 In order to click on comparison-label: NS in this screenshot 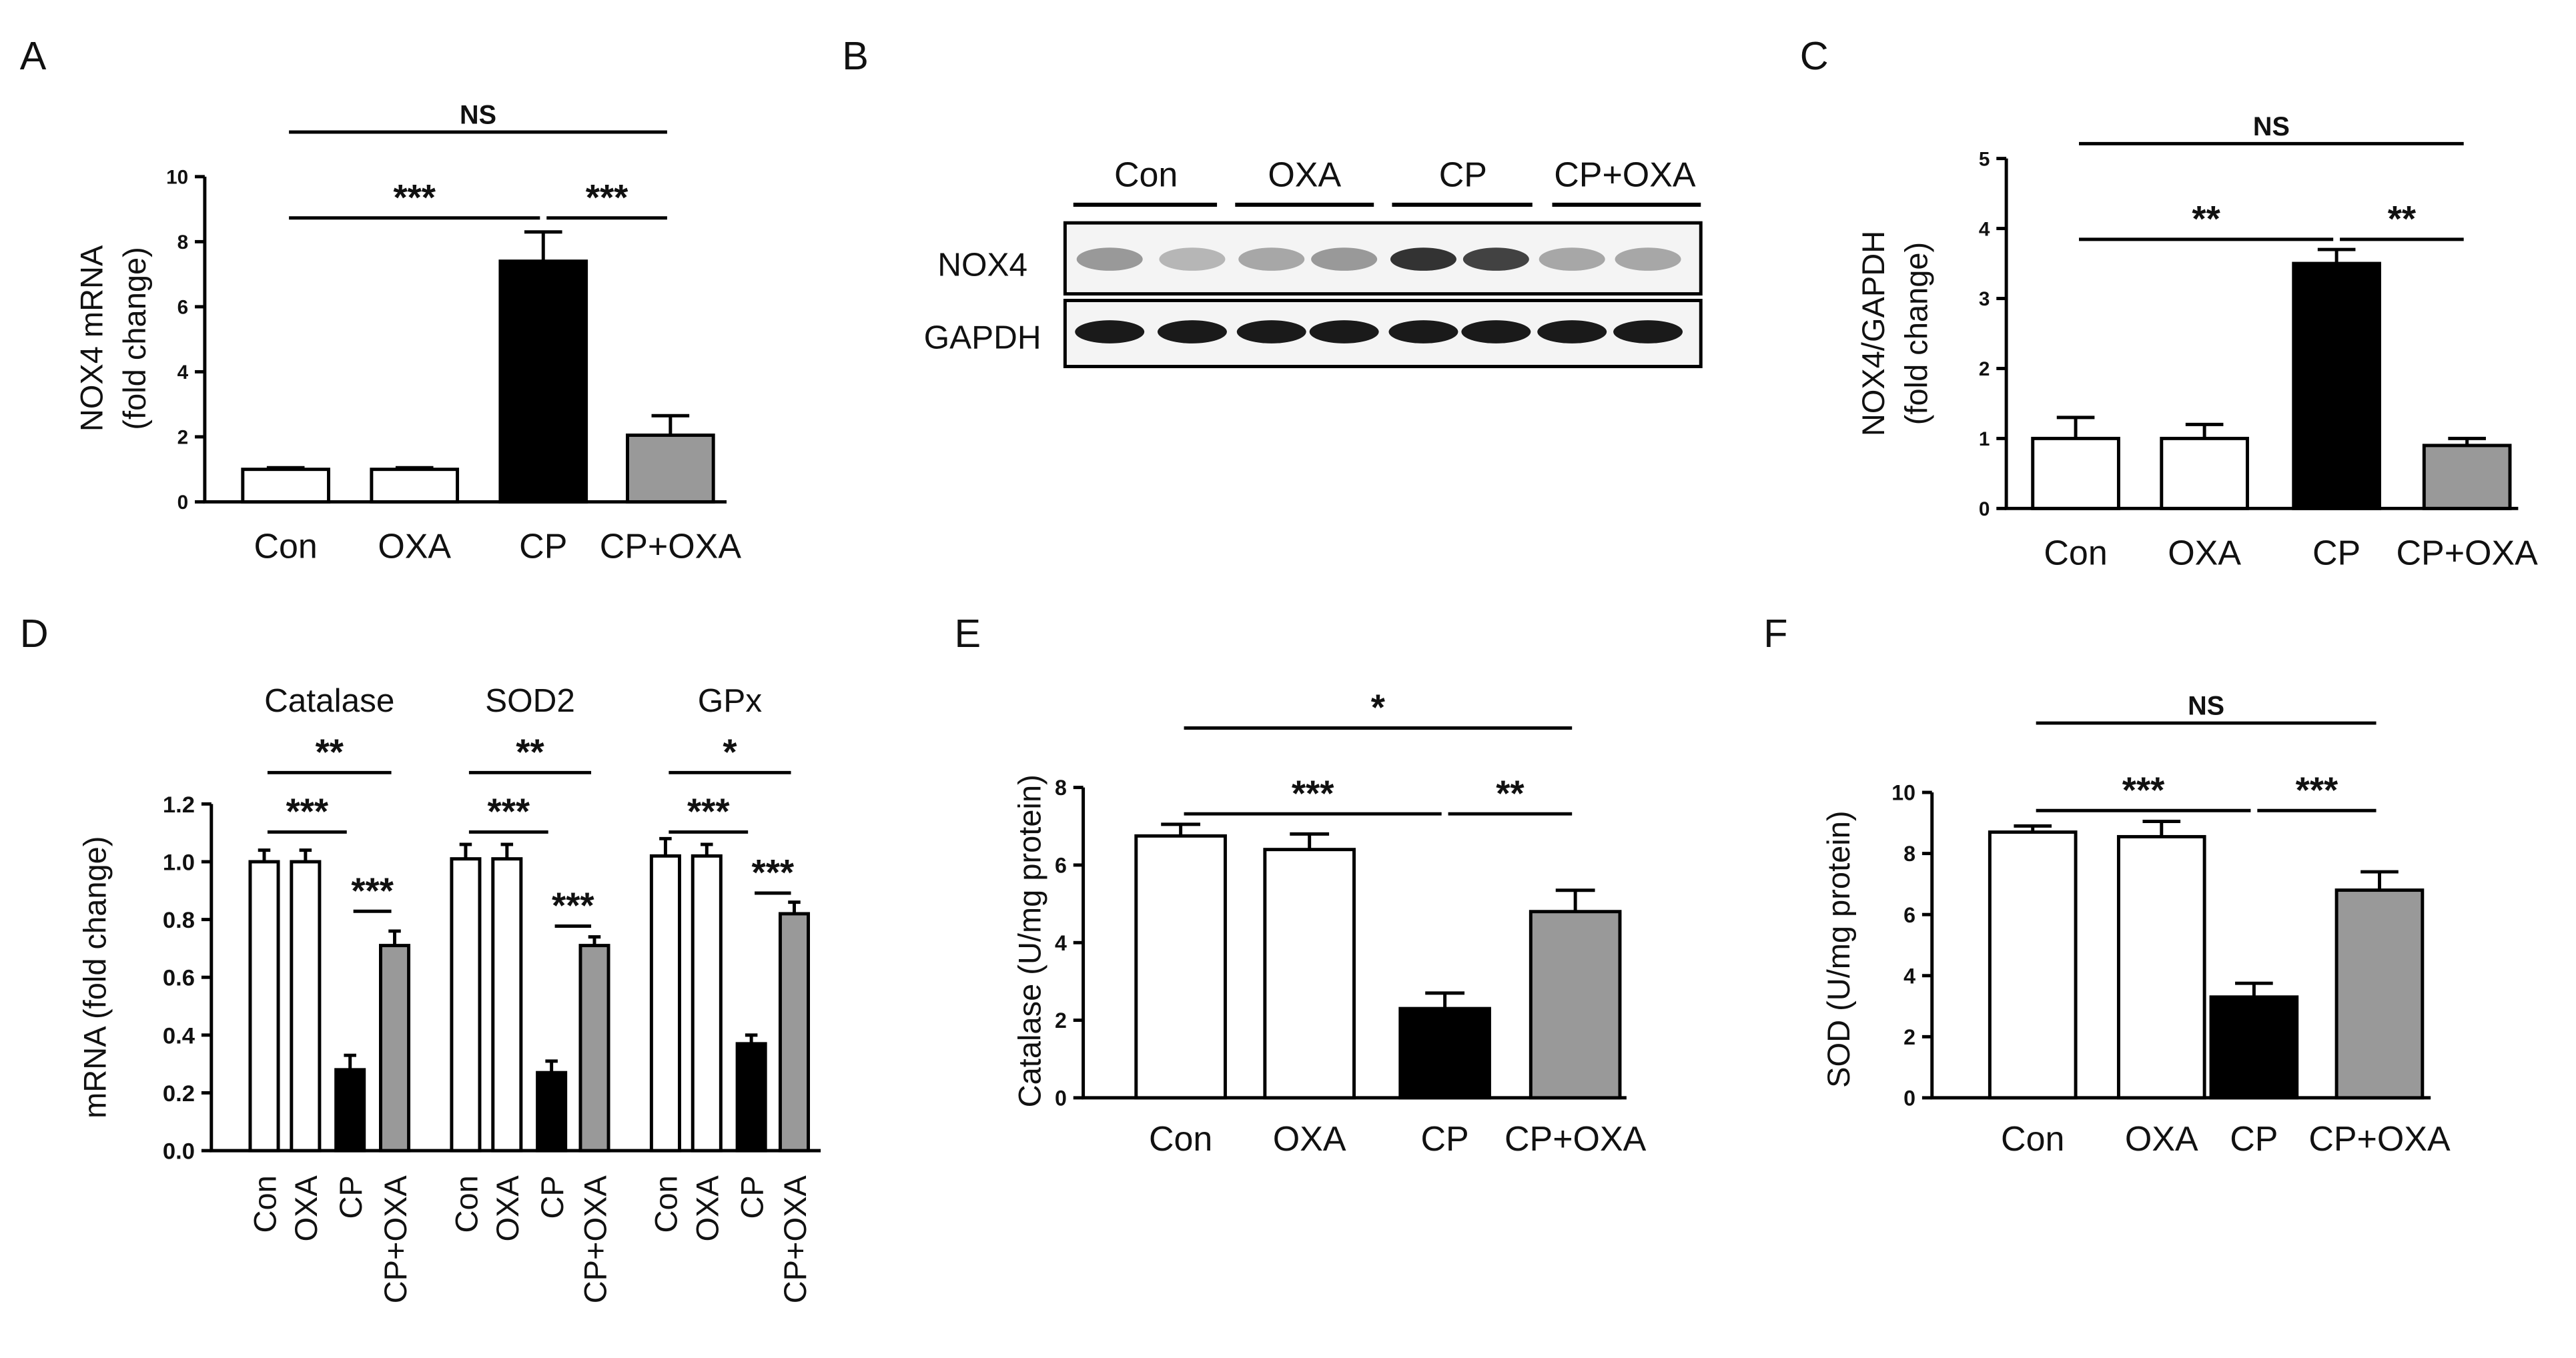, I will do `click(2206, 706)`.